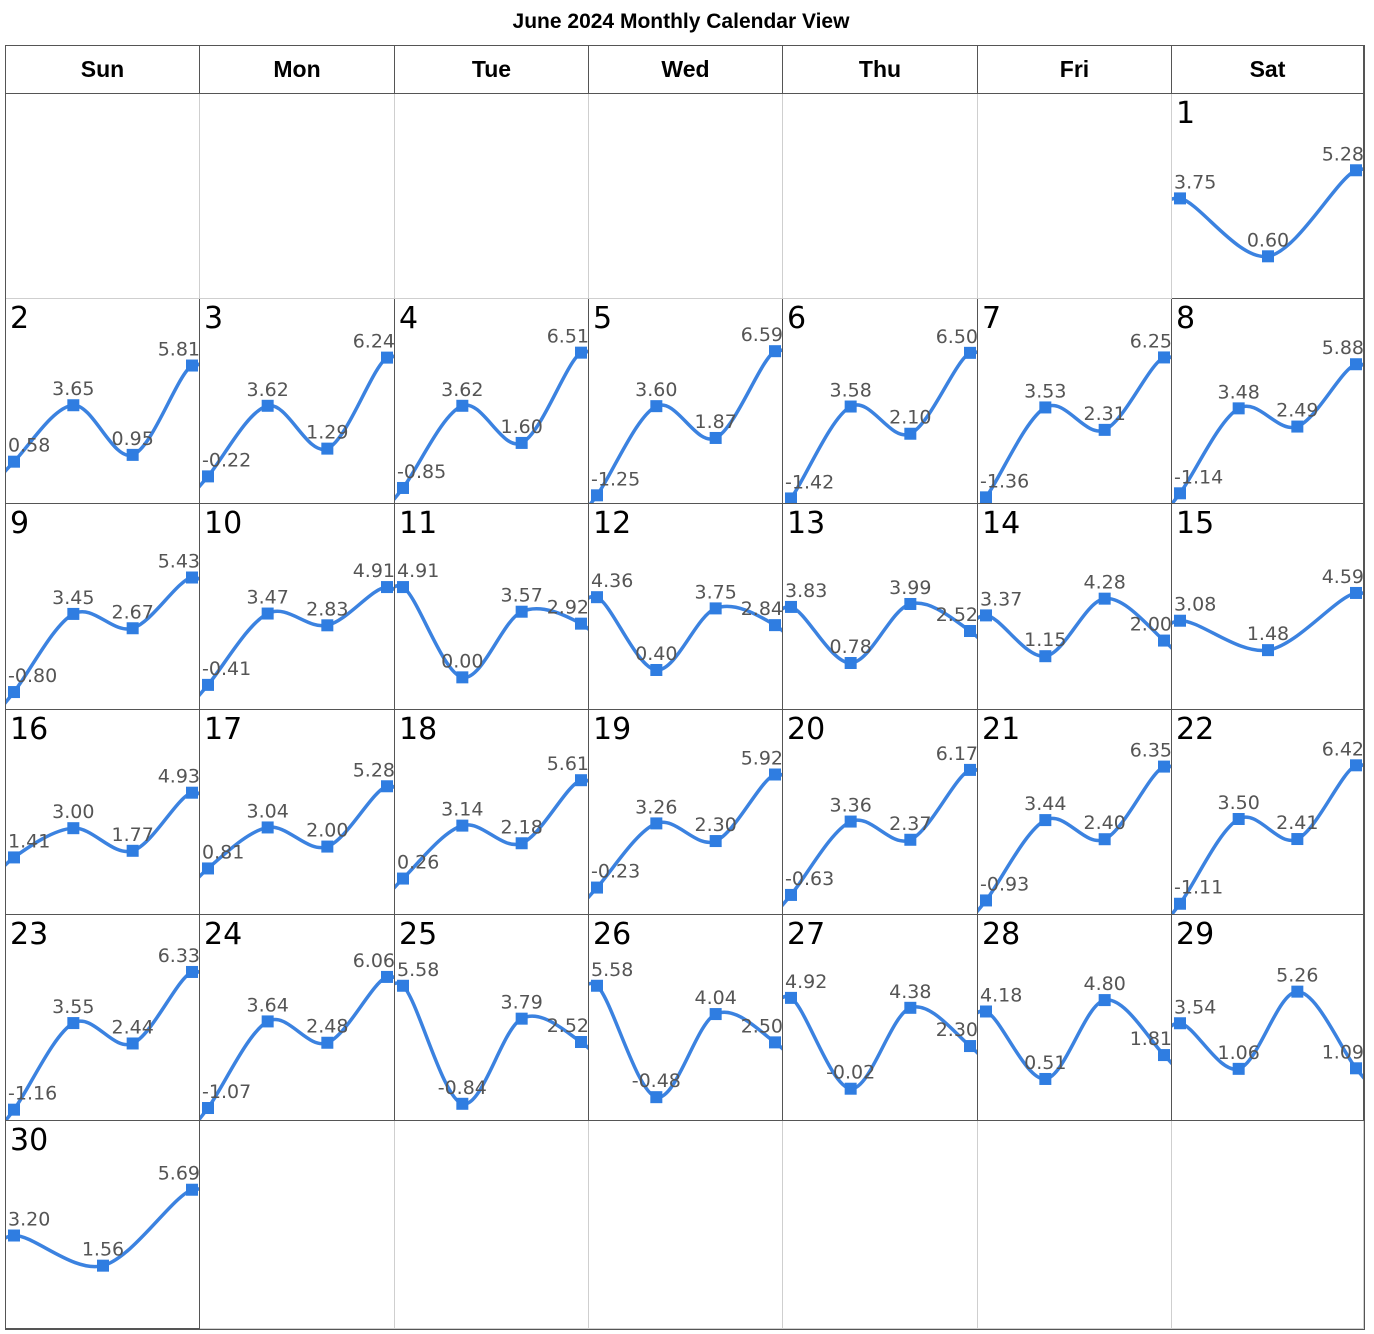 The image size is (1374, 1334). Describe the element at coordinates (1105, 414) in the screenshot. I see `data-label: 2.31` at that location.